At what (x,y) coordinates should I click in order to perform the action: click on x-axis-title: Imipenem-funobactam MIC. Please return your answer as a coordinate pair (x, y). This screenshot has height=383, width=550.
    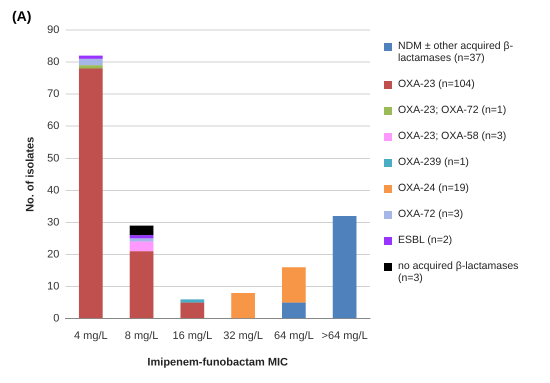
    Looking at the image, I should click on (217, 362).